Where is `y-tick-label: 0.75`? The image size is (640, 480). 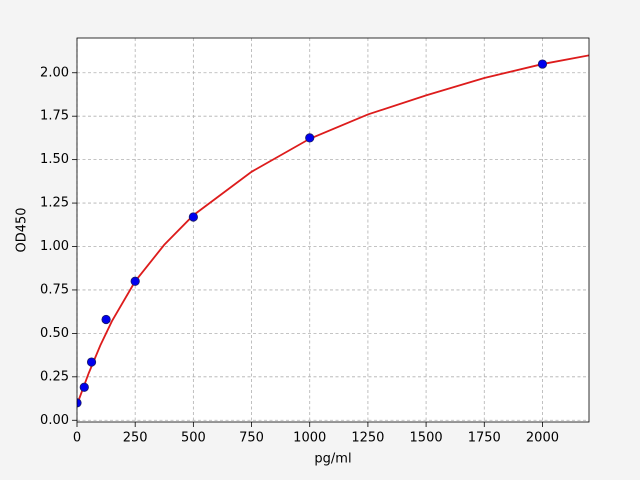 y-tick-label: 0.75 is located at coordinates (54, 289).